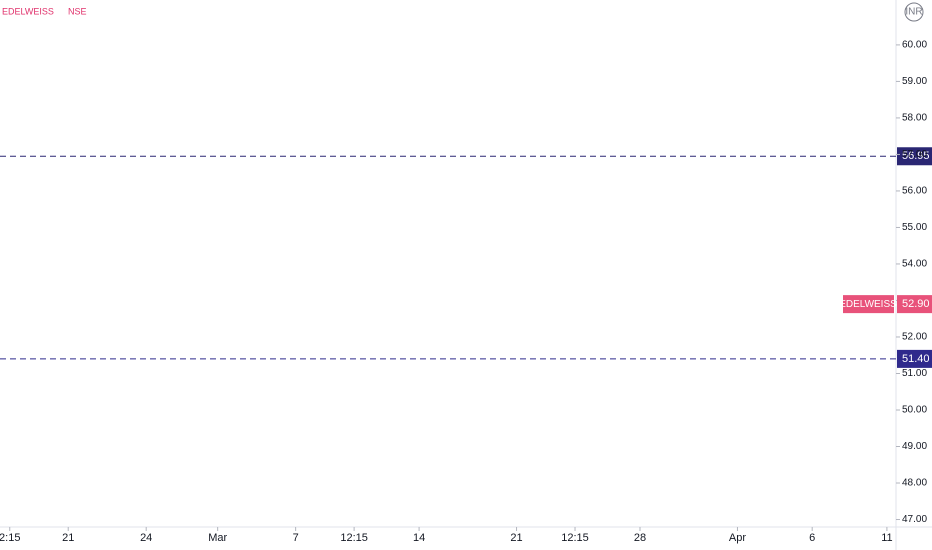 The height and width of the screenshot is (550, 932). I want to click on price-label: 52.90, so click(916, 304).